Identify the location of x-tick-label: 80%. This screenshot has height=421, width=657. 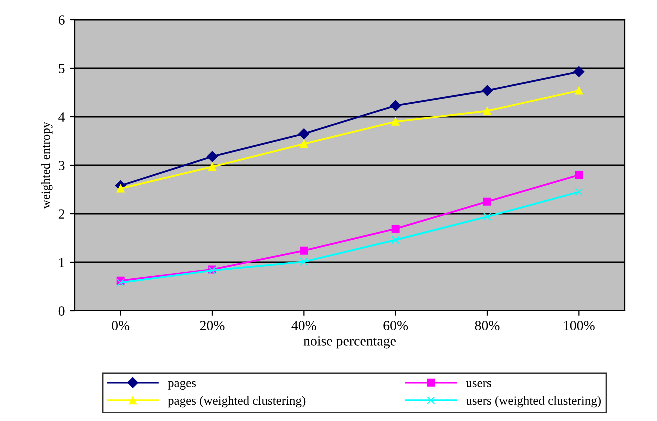
(487, 326).